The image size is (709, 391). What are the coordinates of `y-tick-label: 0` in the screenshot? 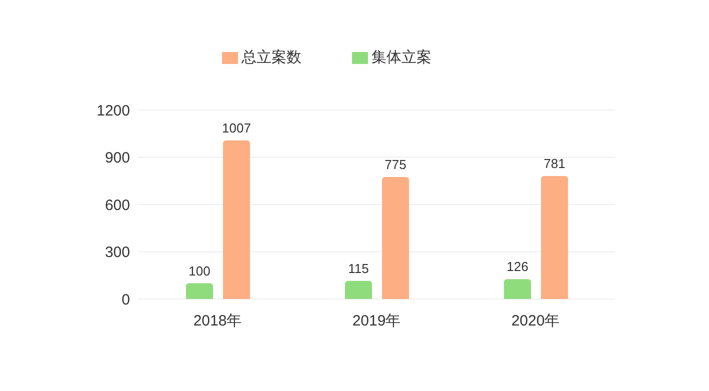 It's located at (126, 299).